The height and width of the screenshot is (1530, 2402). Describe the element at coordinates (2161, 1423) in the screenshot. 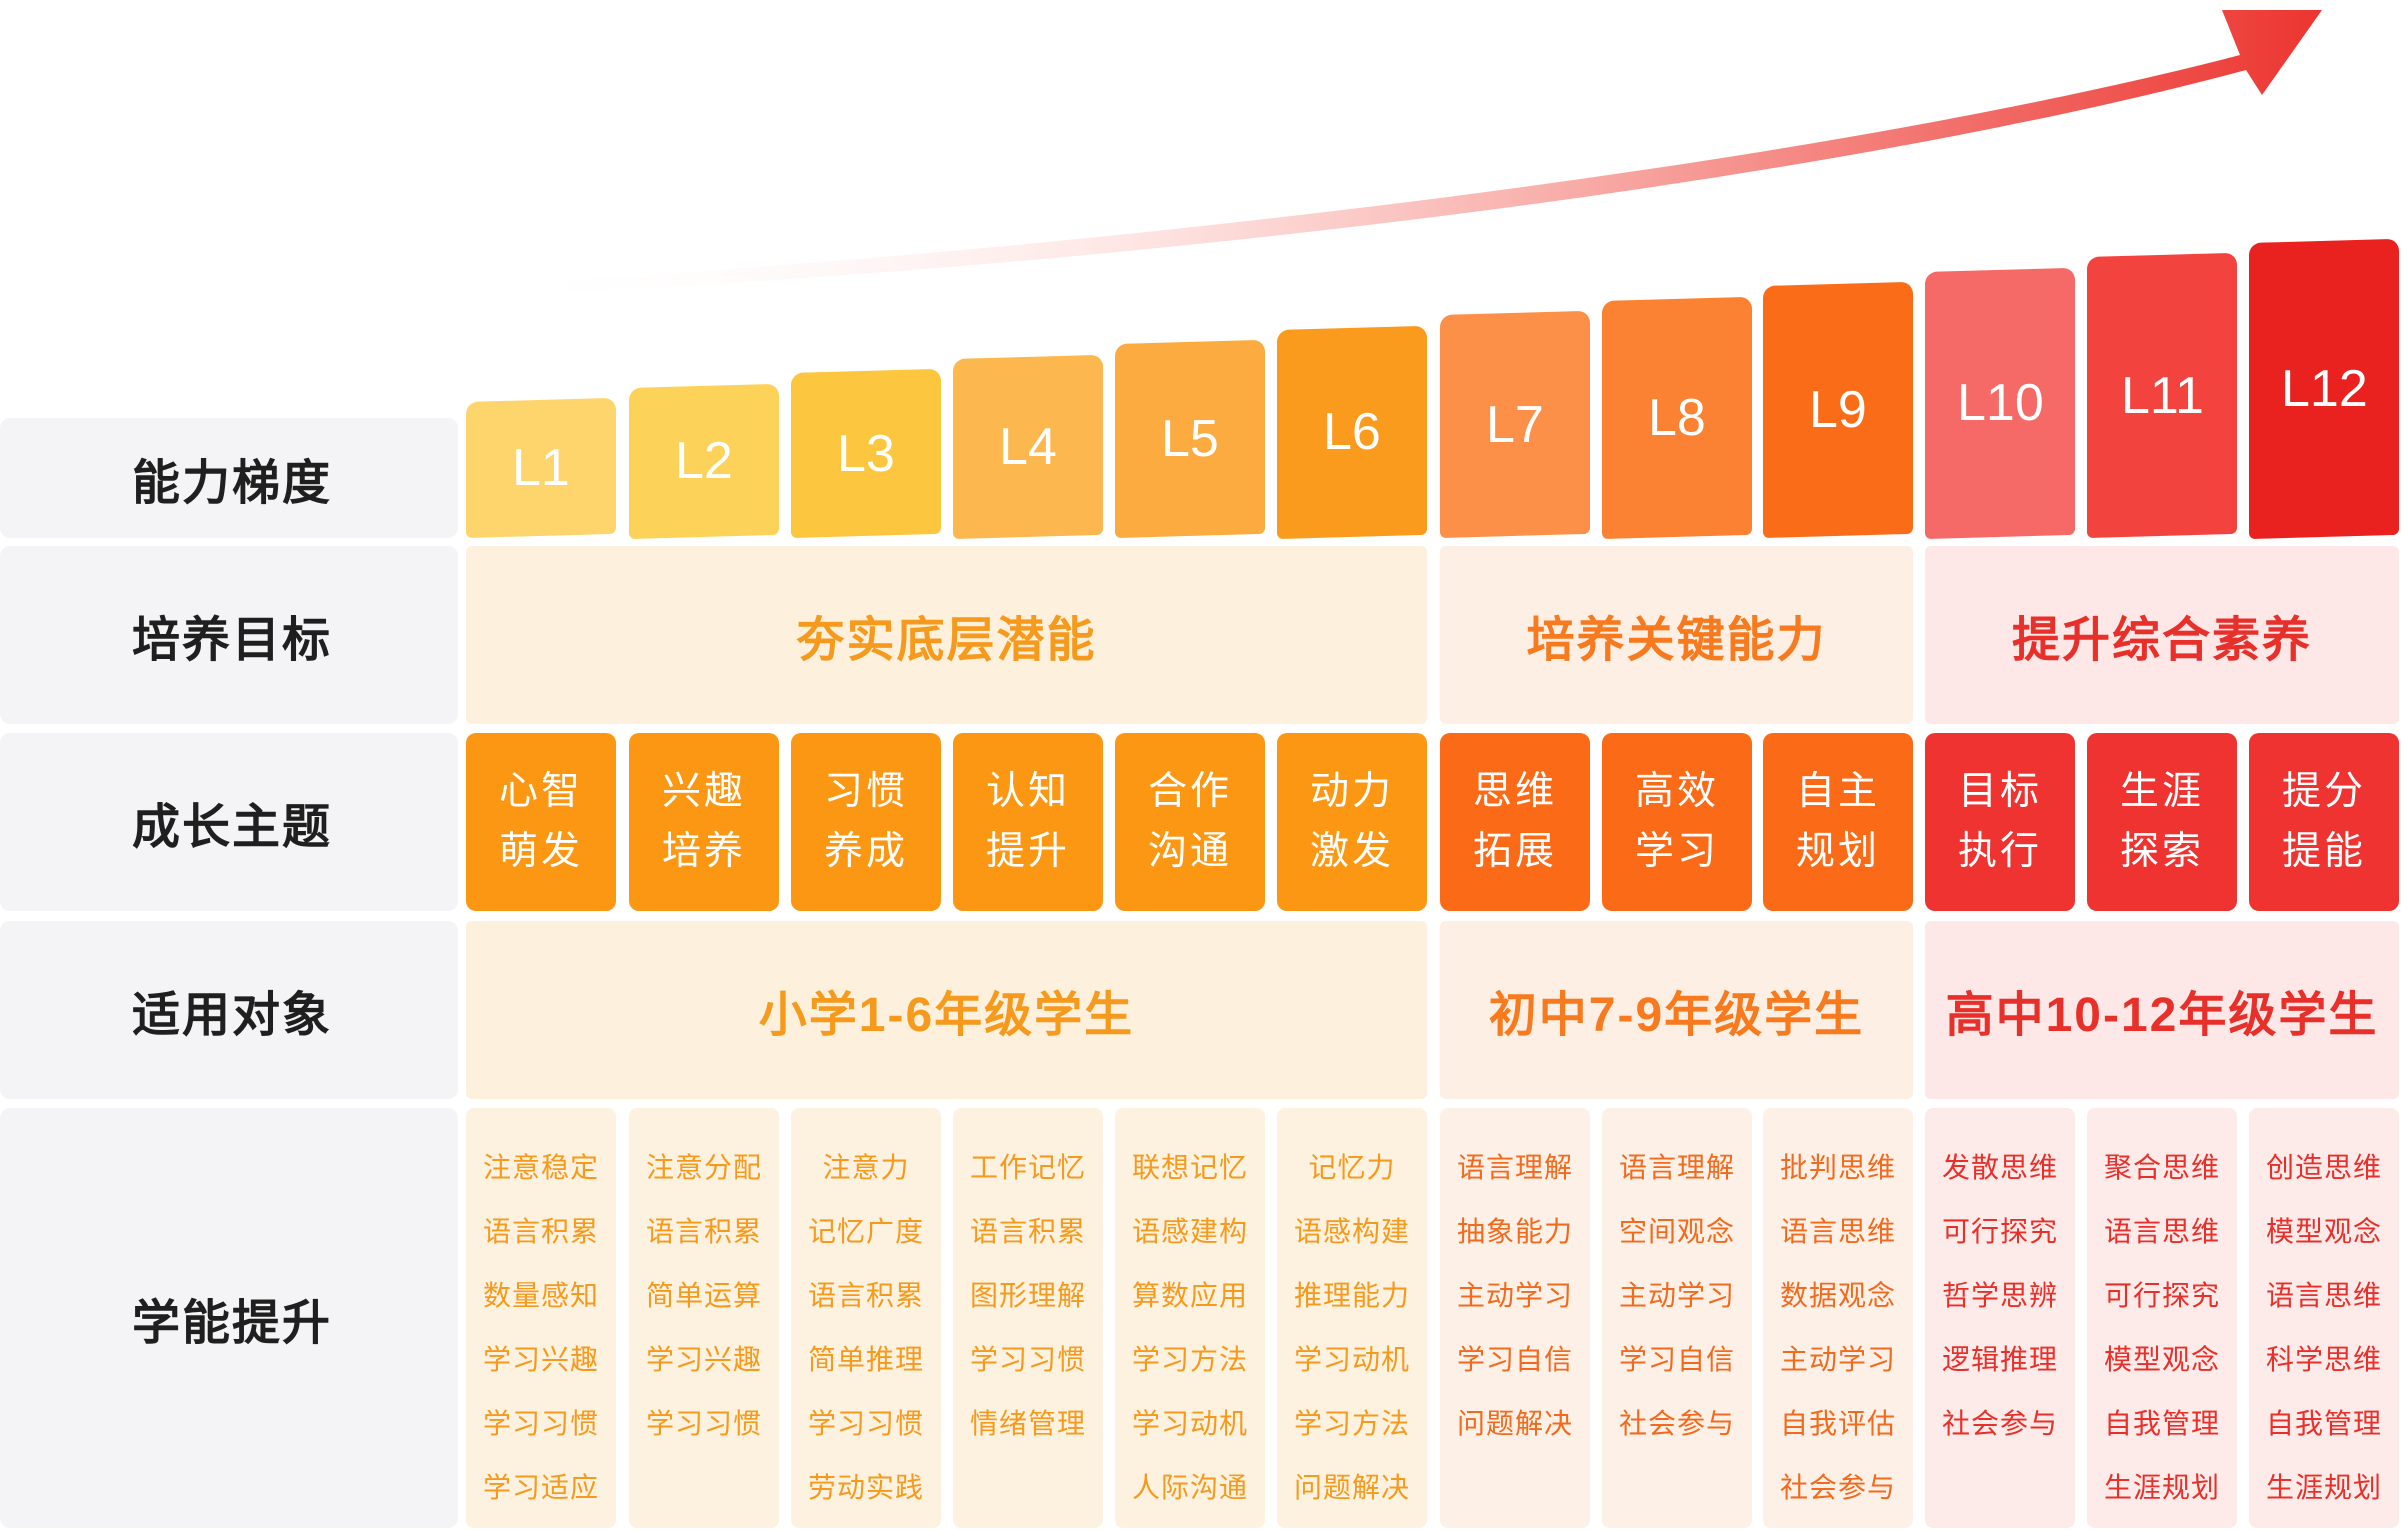

I see `skill-item: 自我管理` at that location.